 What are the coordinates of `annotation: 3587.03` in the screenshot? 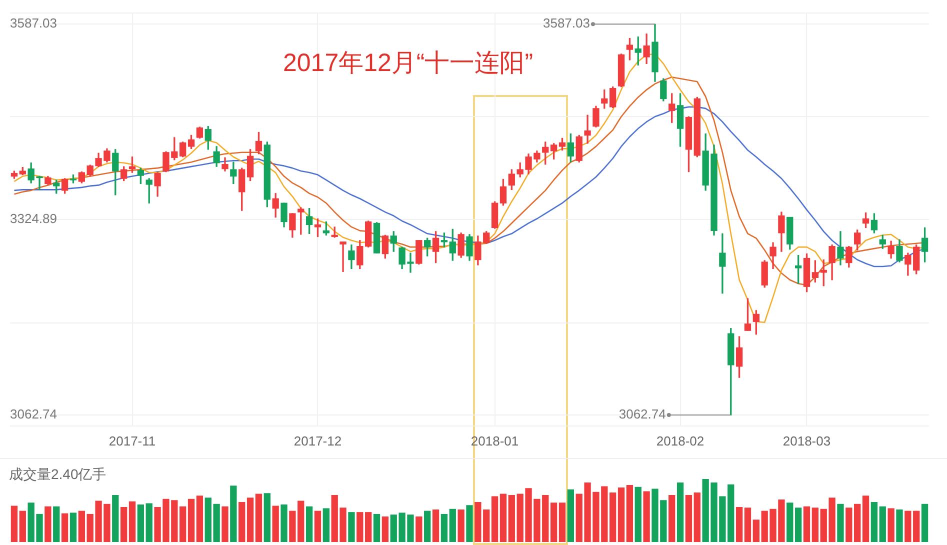 It's located at (566, 23).